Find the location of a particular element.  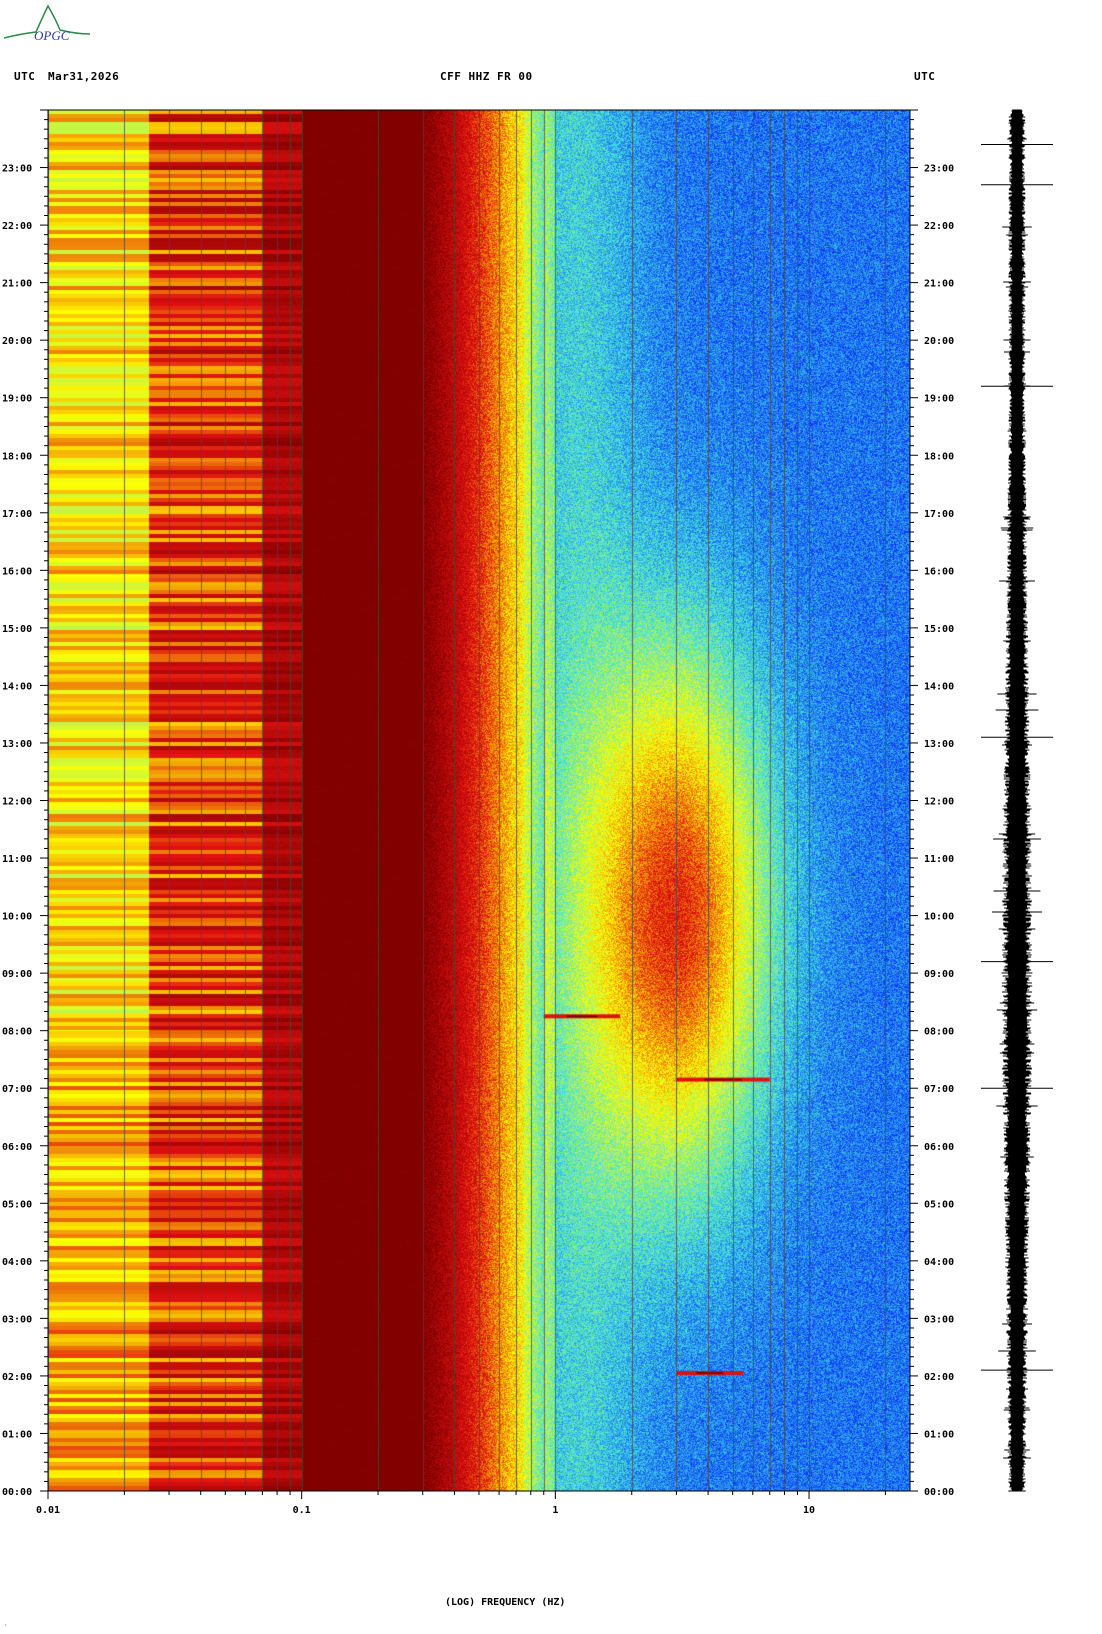

opgc-logo: OPGC is located at coordinates (47, 23).